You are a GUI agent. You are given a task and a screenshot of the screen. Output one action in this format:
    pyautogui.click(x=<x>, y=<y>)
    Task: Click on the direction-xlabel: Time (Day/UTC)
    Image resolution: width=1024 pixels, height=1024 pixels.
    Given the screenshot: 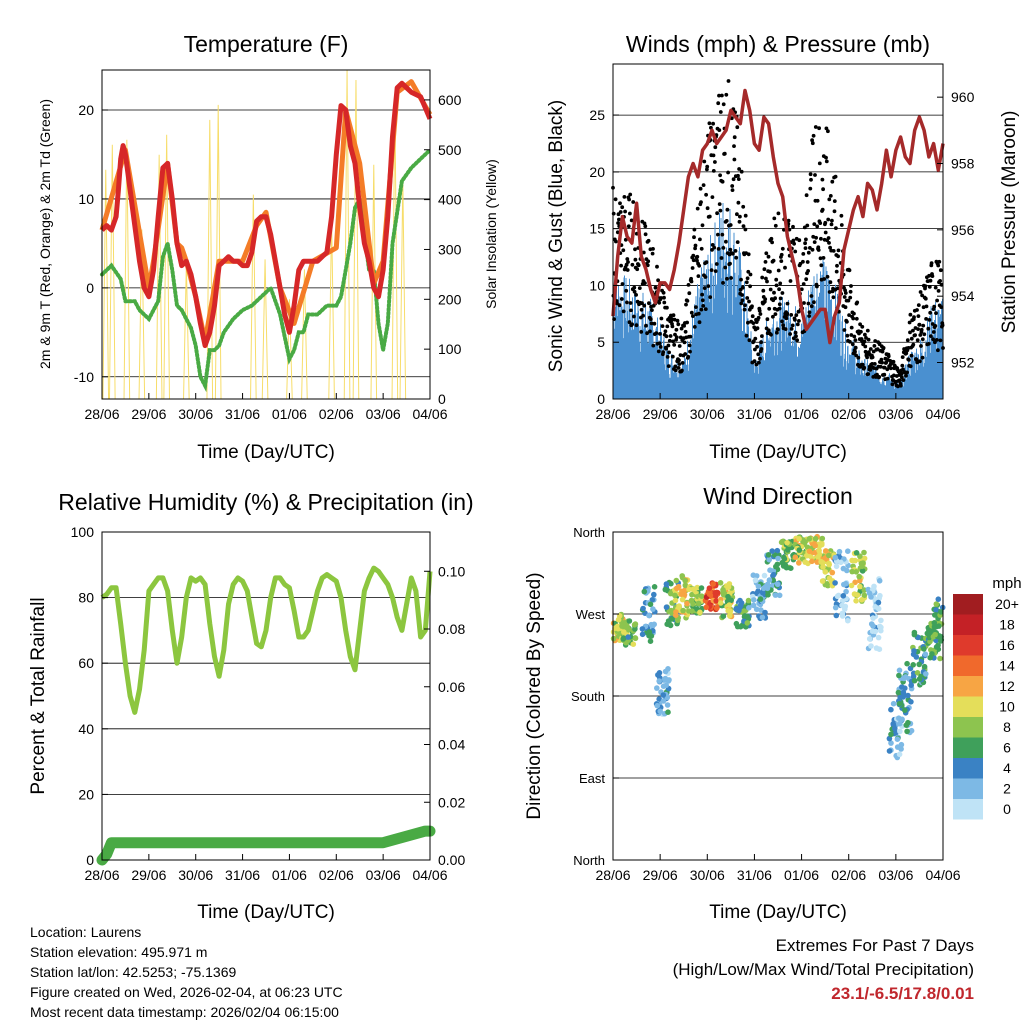 What is the action you would take?
    pyautogui.click(x=778, y=912)
    